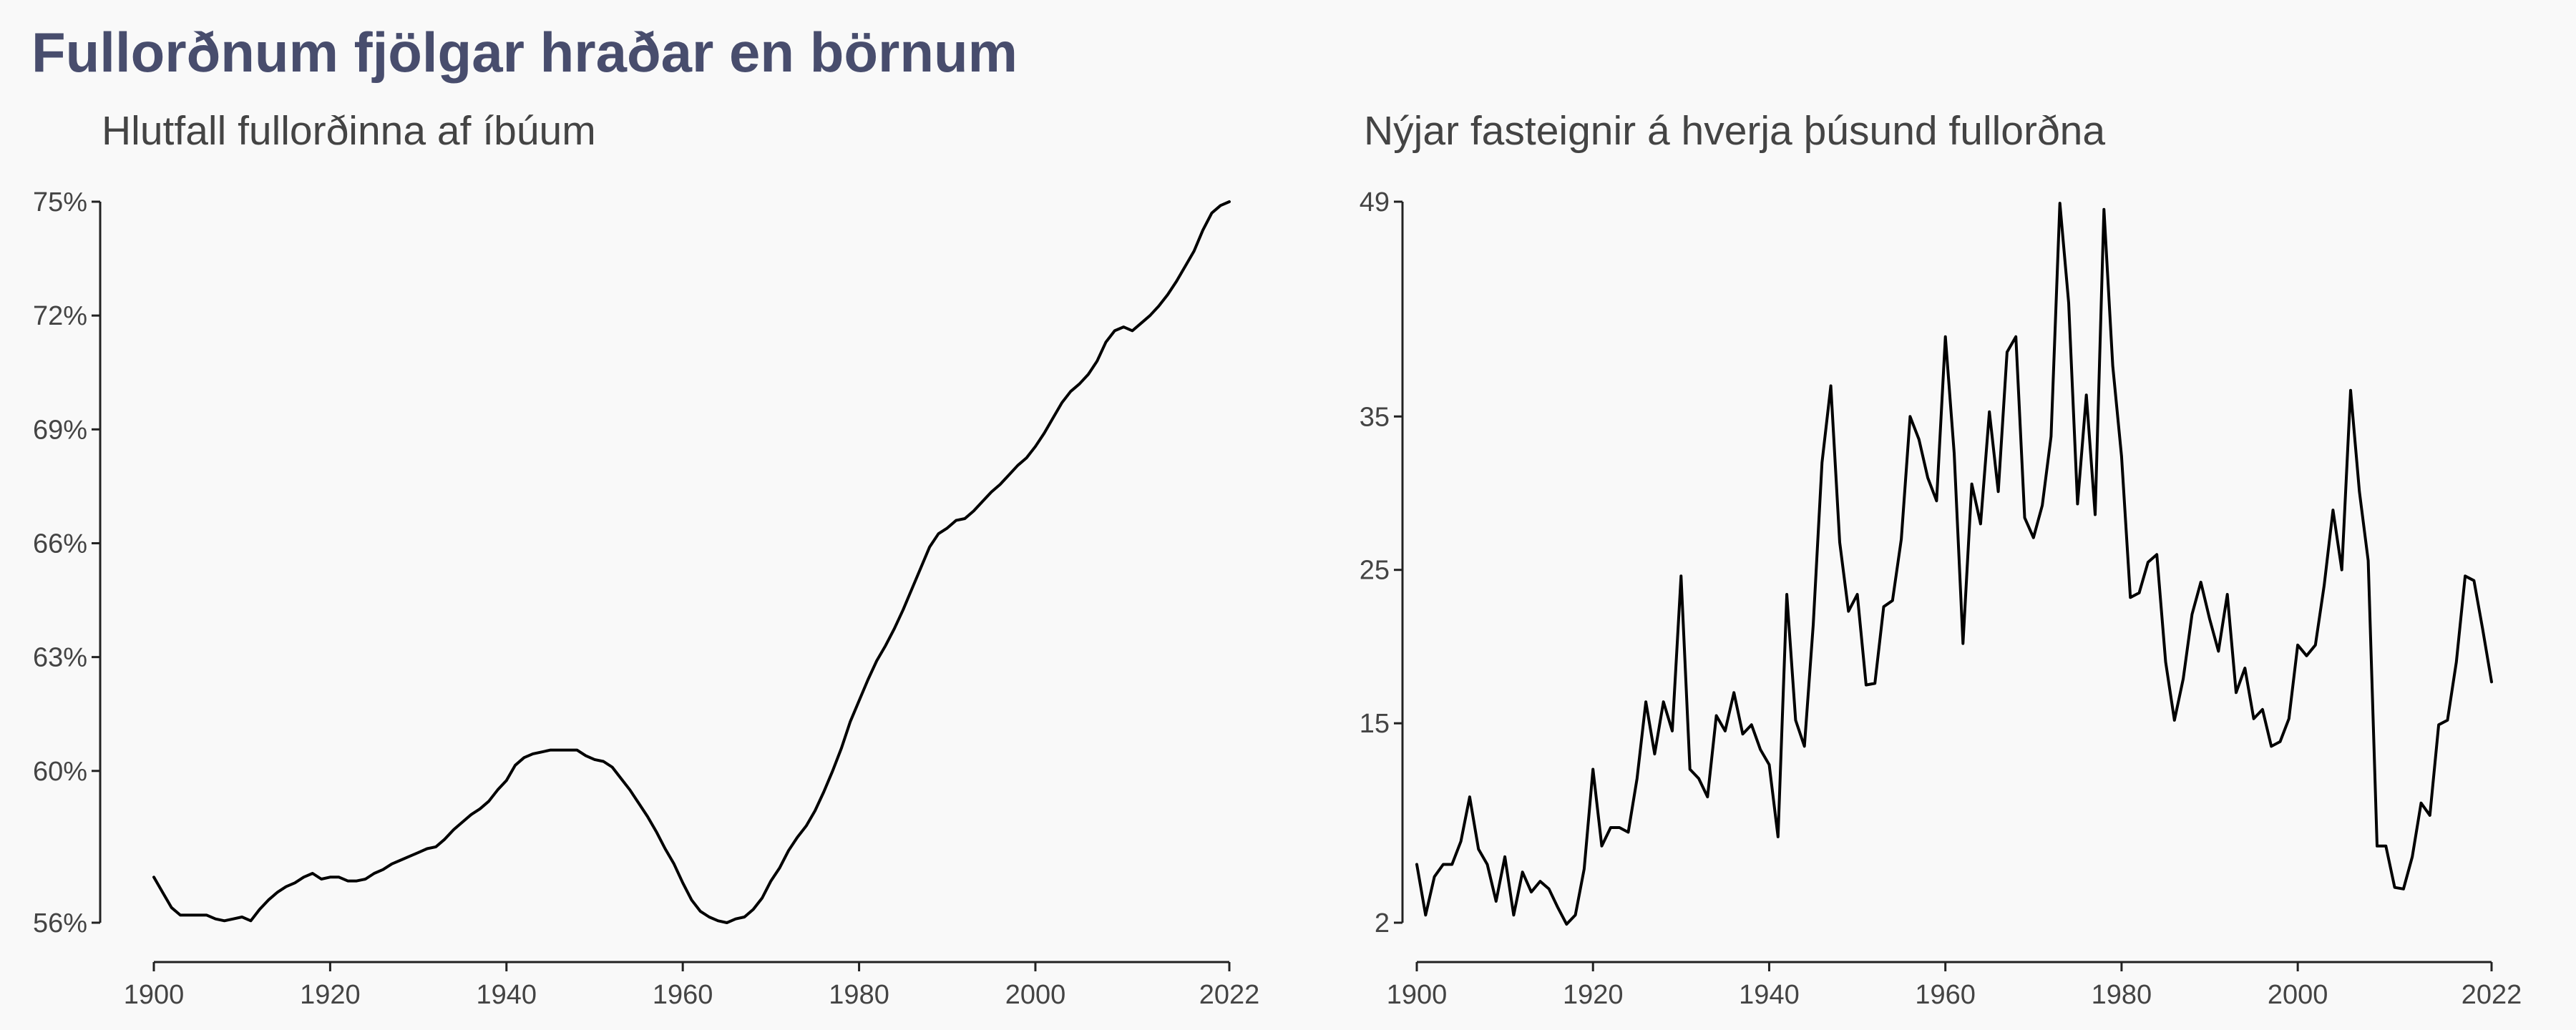  Describe the element at coordinates (1375, 571) in the screenshot. I see `right-y-tick-label: 25` at that location.